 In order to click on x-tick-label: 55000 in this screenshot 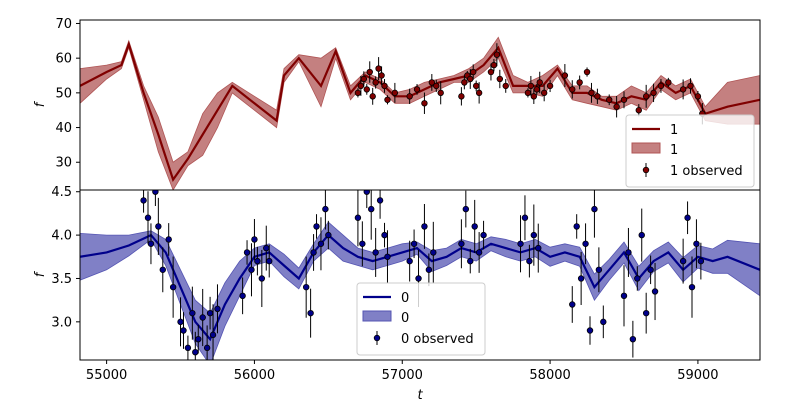, I will do `click(106, 375)`.